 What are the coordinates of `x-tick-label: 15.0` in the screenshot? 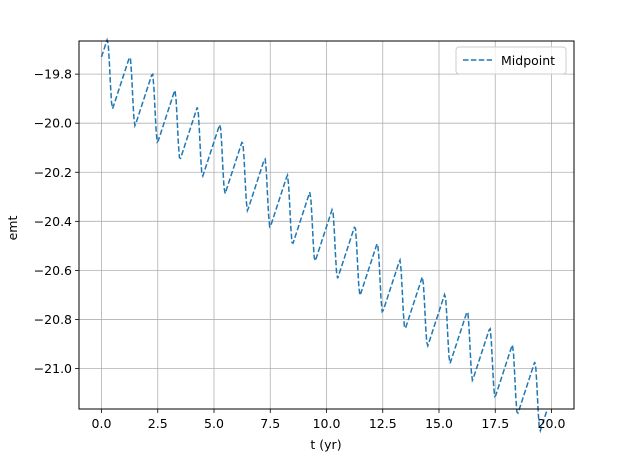 It's located at (439, 423).